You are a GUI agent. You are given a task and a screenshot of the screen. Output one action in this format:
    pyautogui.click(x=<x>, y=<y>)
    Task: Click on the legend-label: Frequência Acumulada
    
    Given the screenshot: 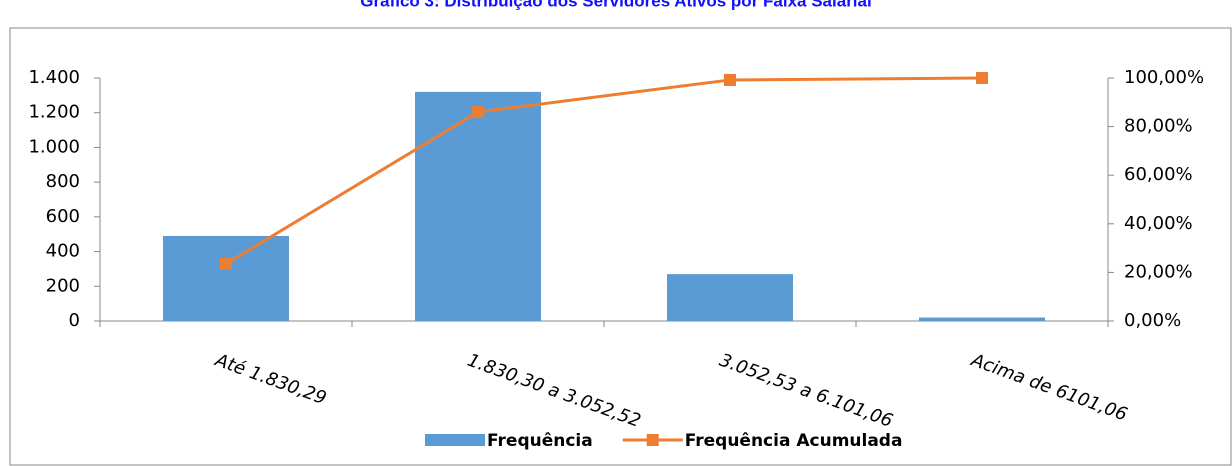 What is the action you would take?
    pyautogui.click(x=794, y=441)
    